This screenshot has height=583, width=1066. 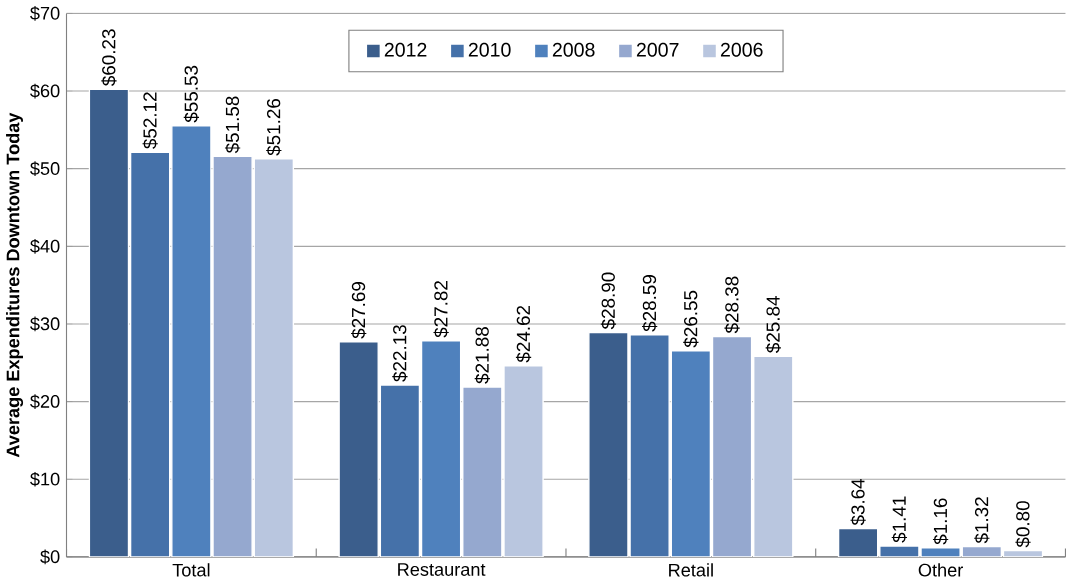 I want to click on x-tick-label: Other, so click(x=940, y=570).